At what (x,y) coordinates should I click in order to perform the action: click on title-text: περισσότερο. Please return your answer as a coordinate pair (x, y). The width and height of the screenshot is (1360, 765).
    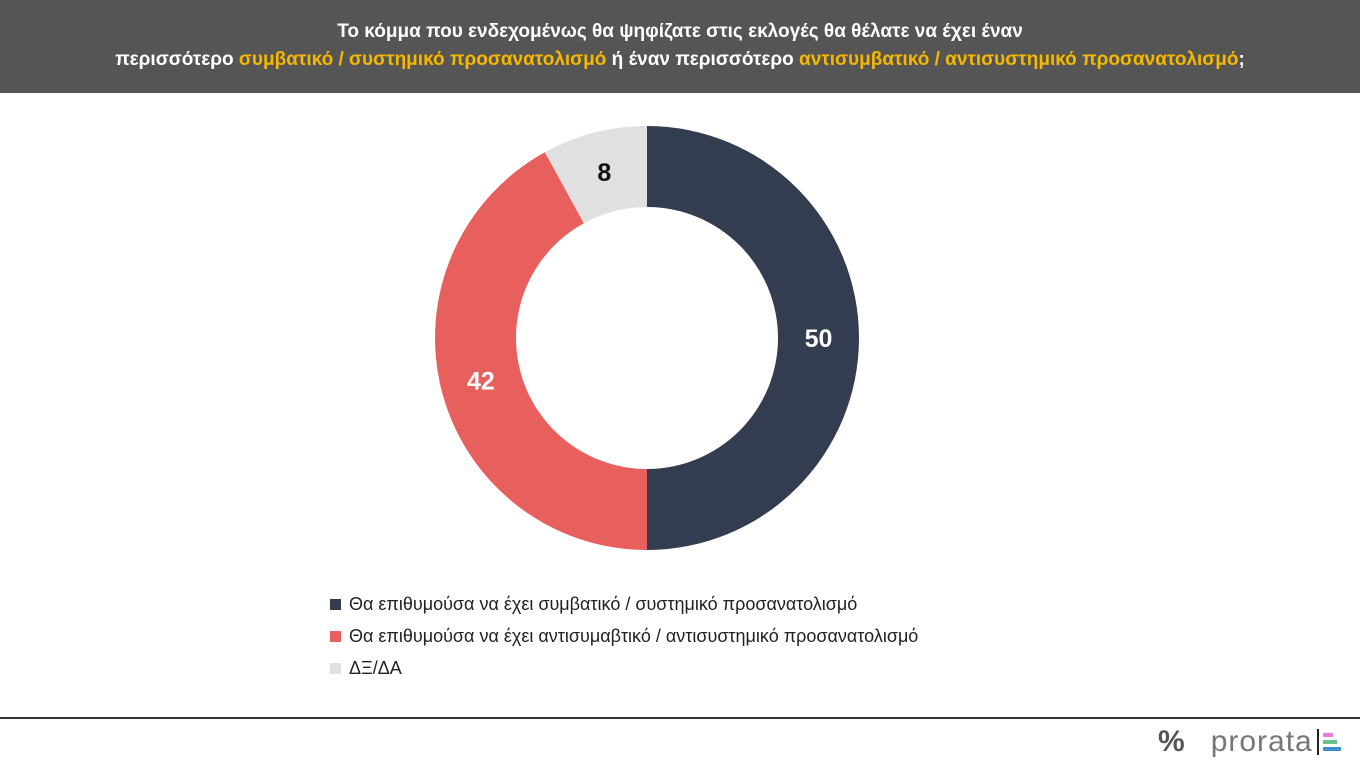
    Looking at the image, I should click on (177, 59).